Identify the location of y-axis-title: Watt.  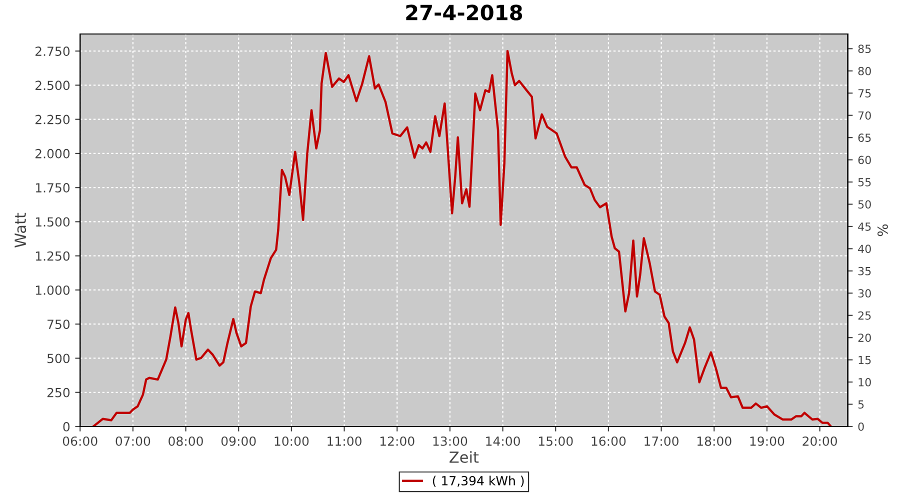
(20, 230).